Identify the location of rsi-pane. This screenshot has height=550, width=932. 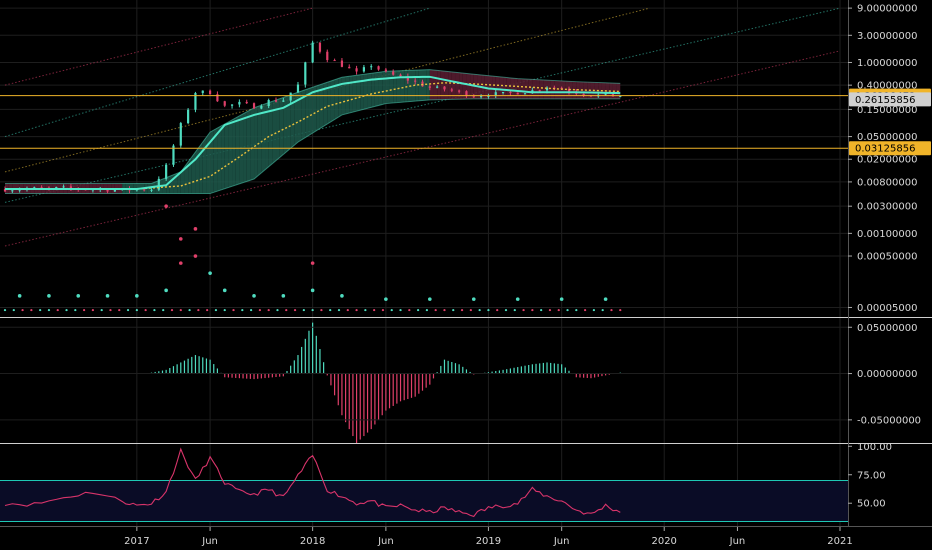
(424, 484).